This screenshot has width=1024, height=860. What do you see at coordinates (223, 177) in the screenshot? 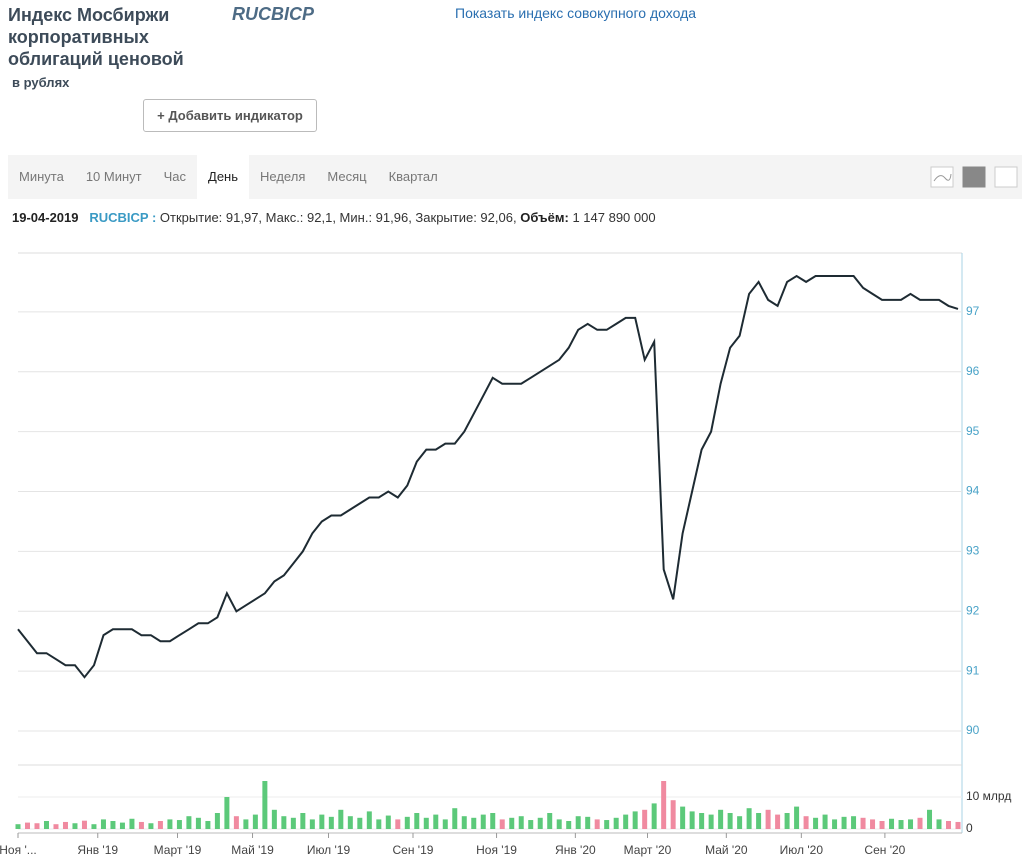
I see `interval-tab: День` at bounding box center [223, 177].